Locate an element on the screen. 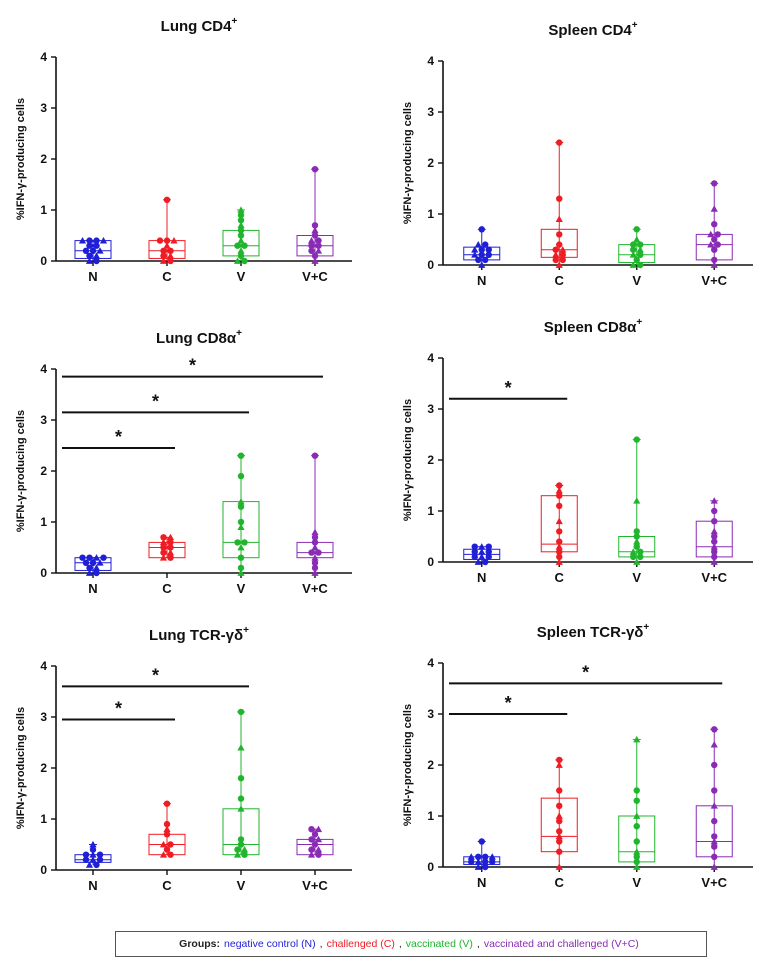 Image resolution: width=761 pixels, height=971 pixels. y-tick-label: 0 is located at coordinates (43, 573).